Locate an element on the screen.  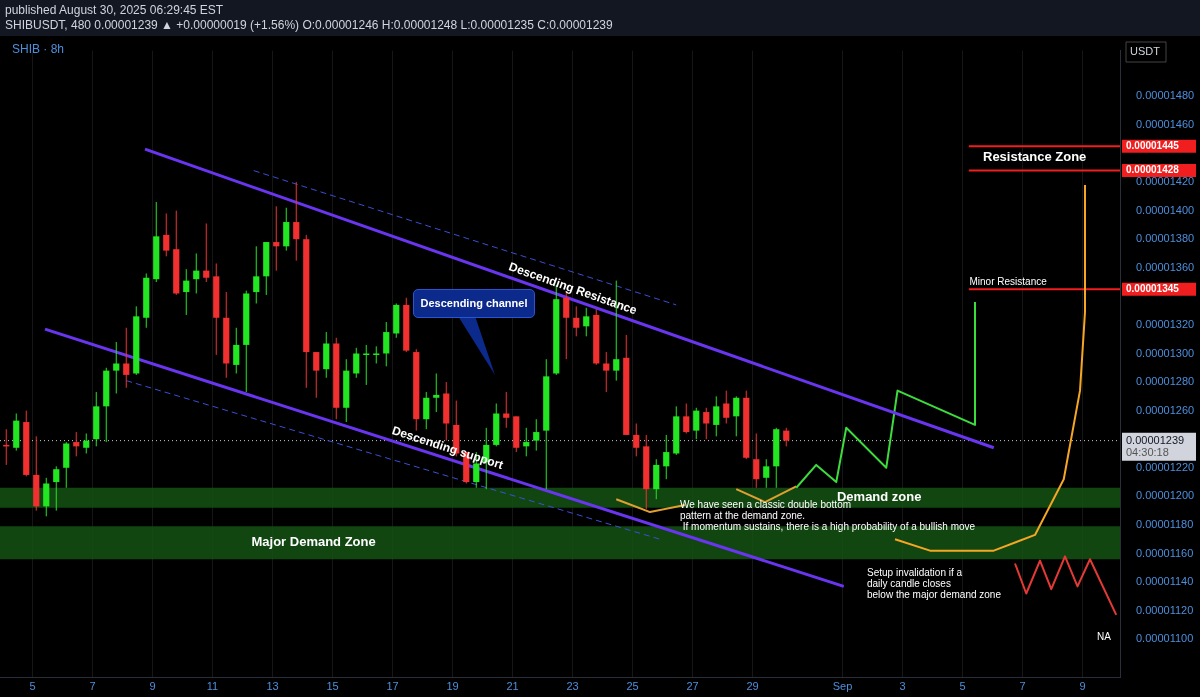
x-tick-label: 21 is located at coordinates (512, 686).